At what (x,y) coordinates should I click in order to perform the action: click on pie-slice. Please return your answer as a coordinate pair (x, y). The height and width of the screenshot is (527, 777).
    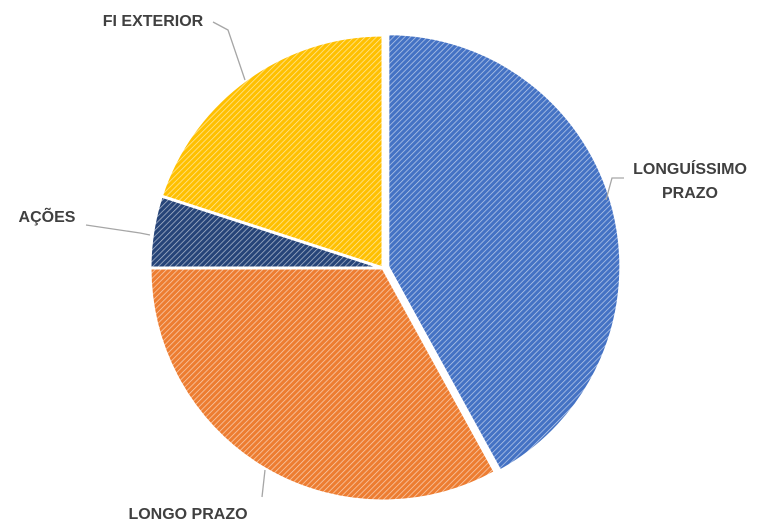
    Looking at the image, I should click on (272, 152).